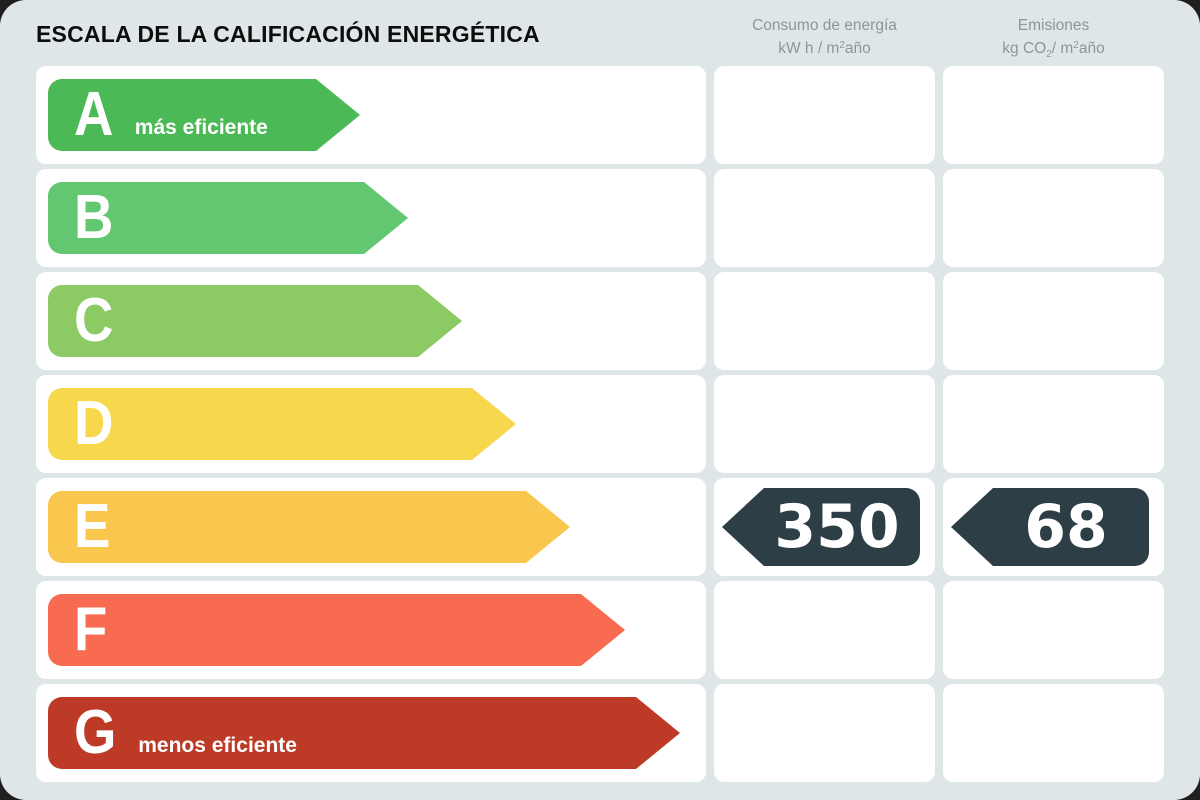 The height and width of the screenshot is (800, 1200). I want to click on scale-row-c: C, so click(600, 321).